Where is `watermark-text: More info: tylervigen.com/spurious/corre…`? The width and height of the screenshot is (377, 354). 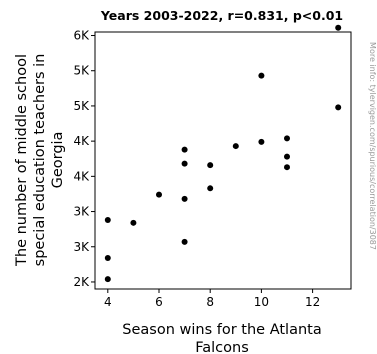
watermark-text: More info: tylervigen.com/spurious/corre… is located at coordinates (372, 146).